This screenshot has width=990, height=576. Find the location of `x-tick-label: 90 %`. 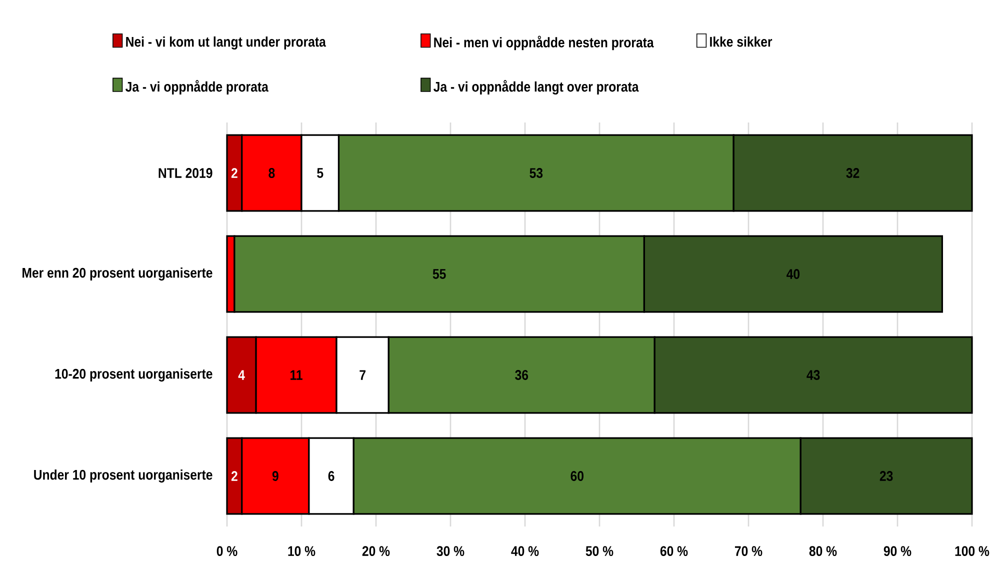

x-tick-label: 90 % is located at coordinates (898, 551).